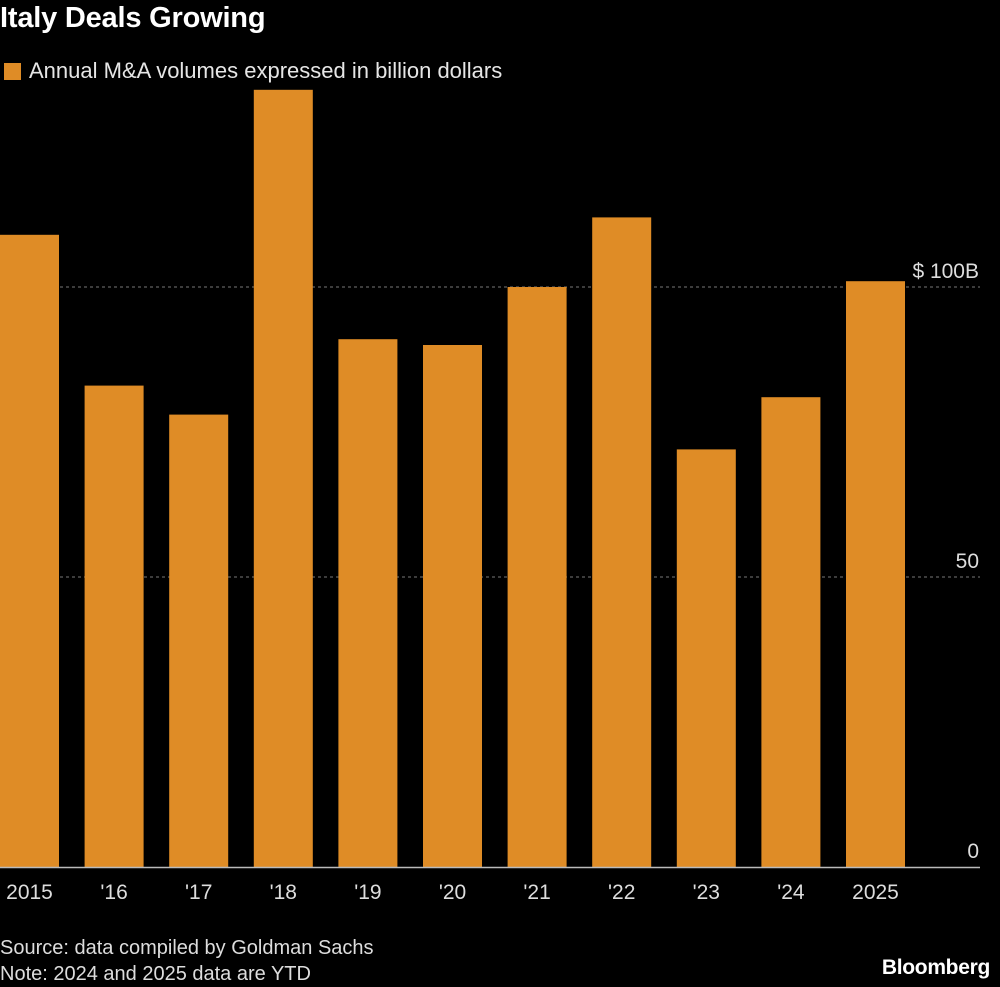 The width and height of the screenshot is (1000, 987). Describe the element at coordinates (29, 551) in the screenshot. I see `bar-2015` at that location.